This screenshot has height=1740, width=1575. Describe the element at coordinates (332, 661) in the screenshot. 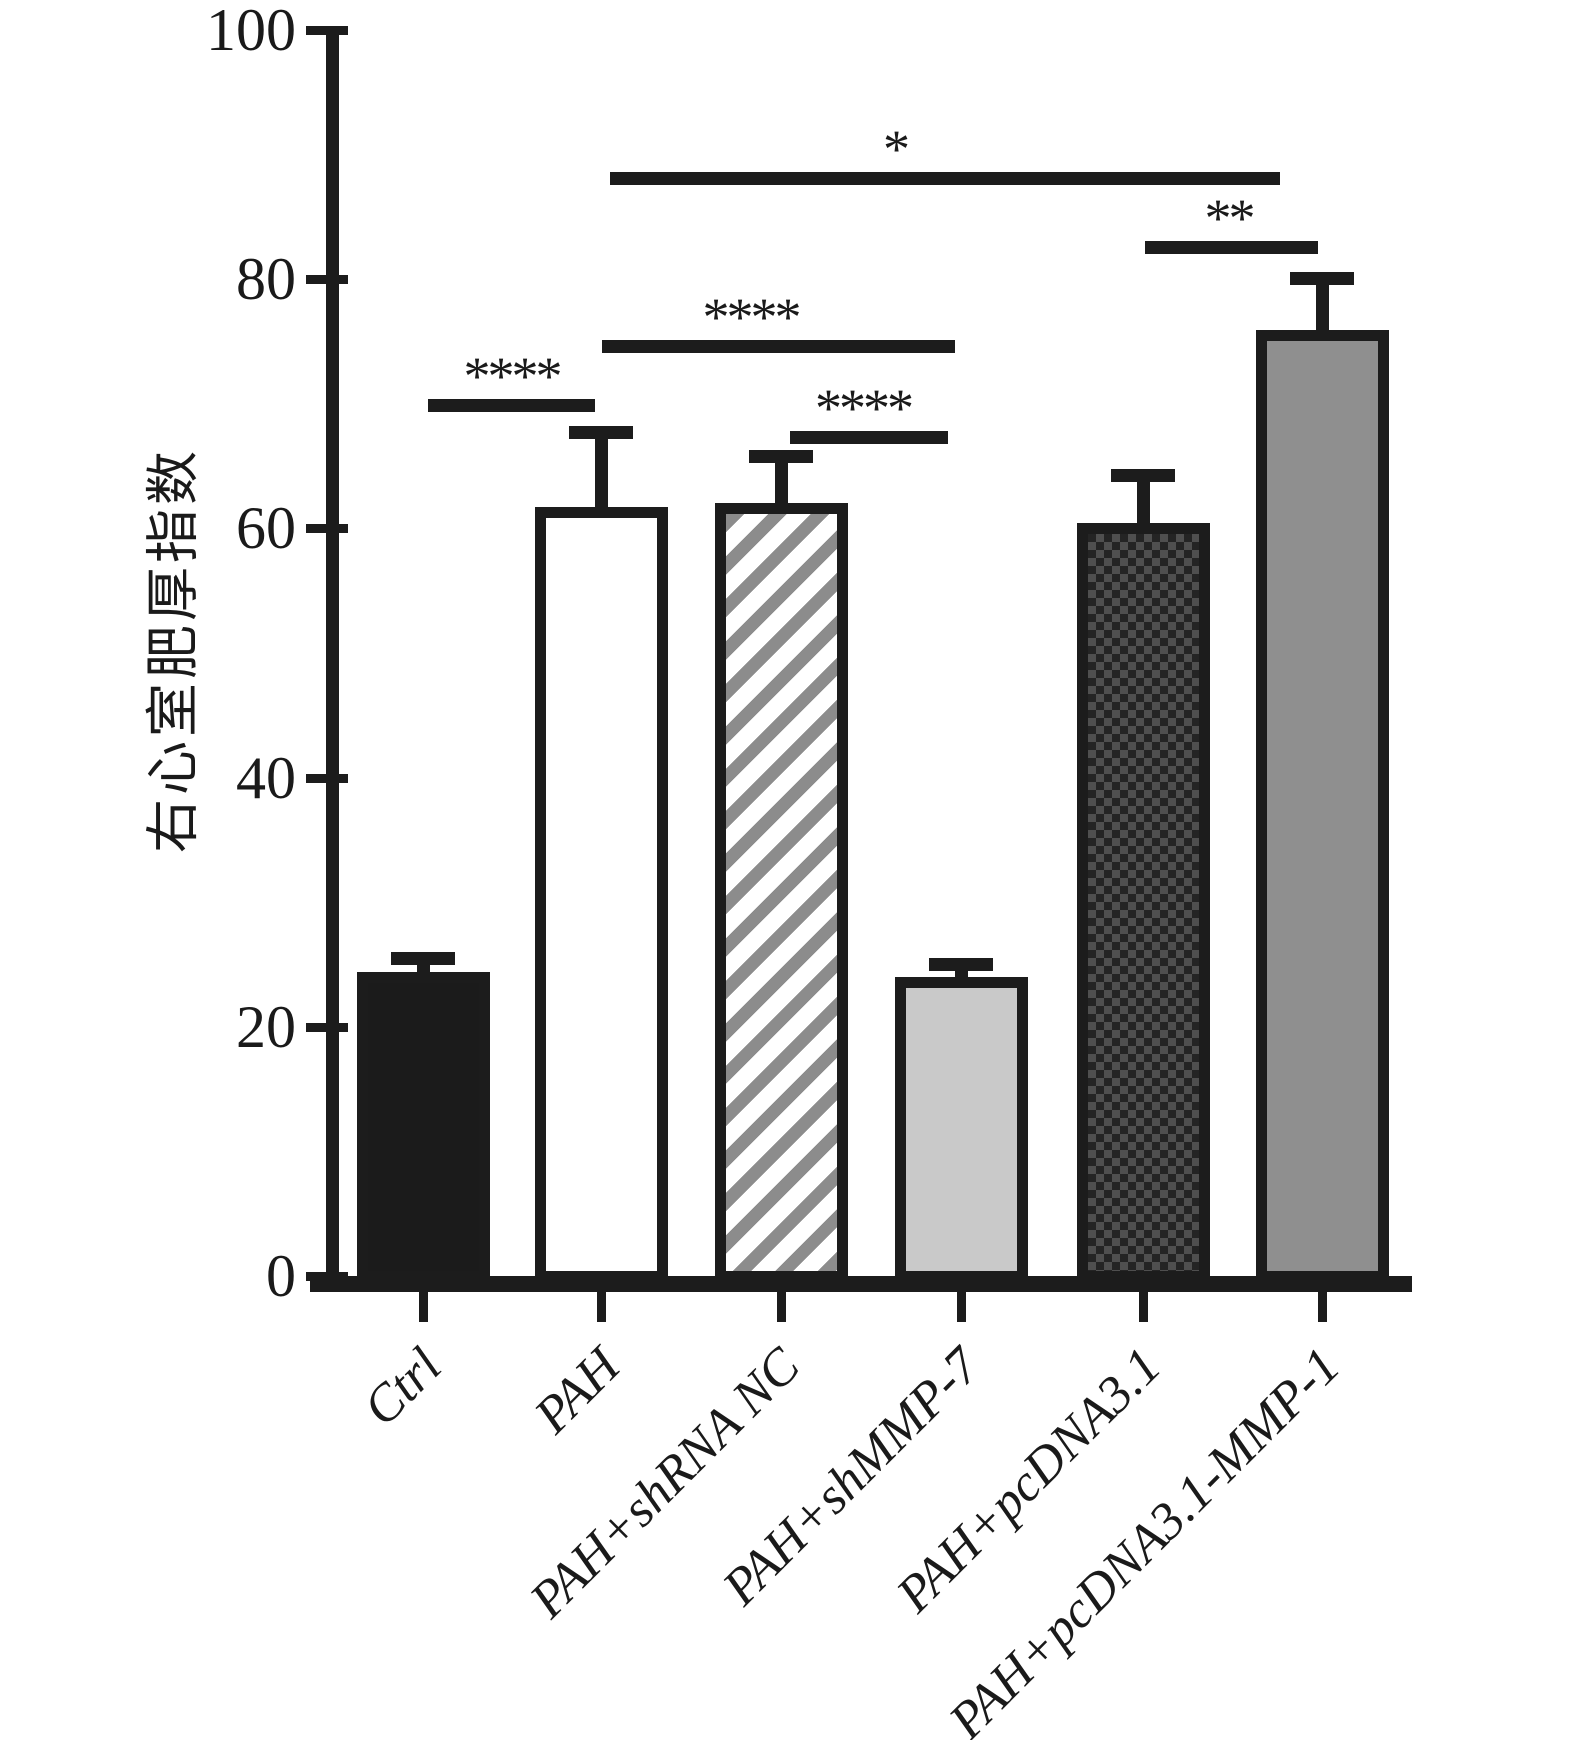

I see `y-axis-line` at that location.